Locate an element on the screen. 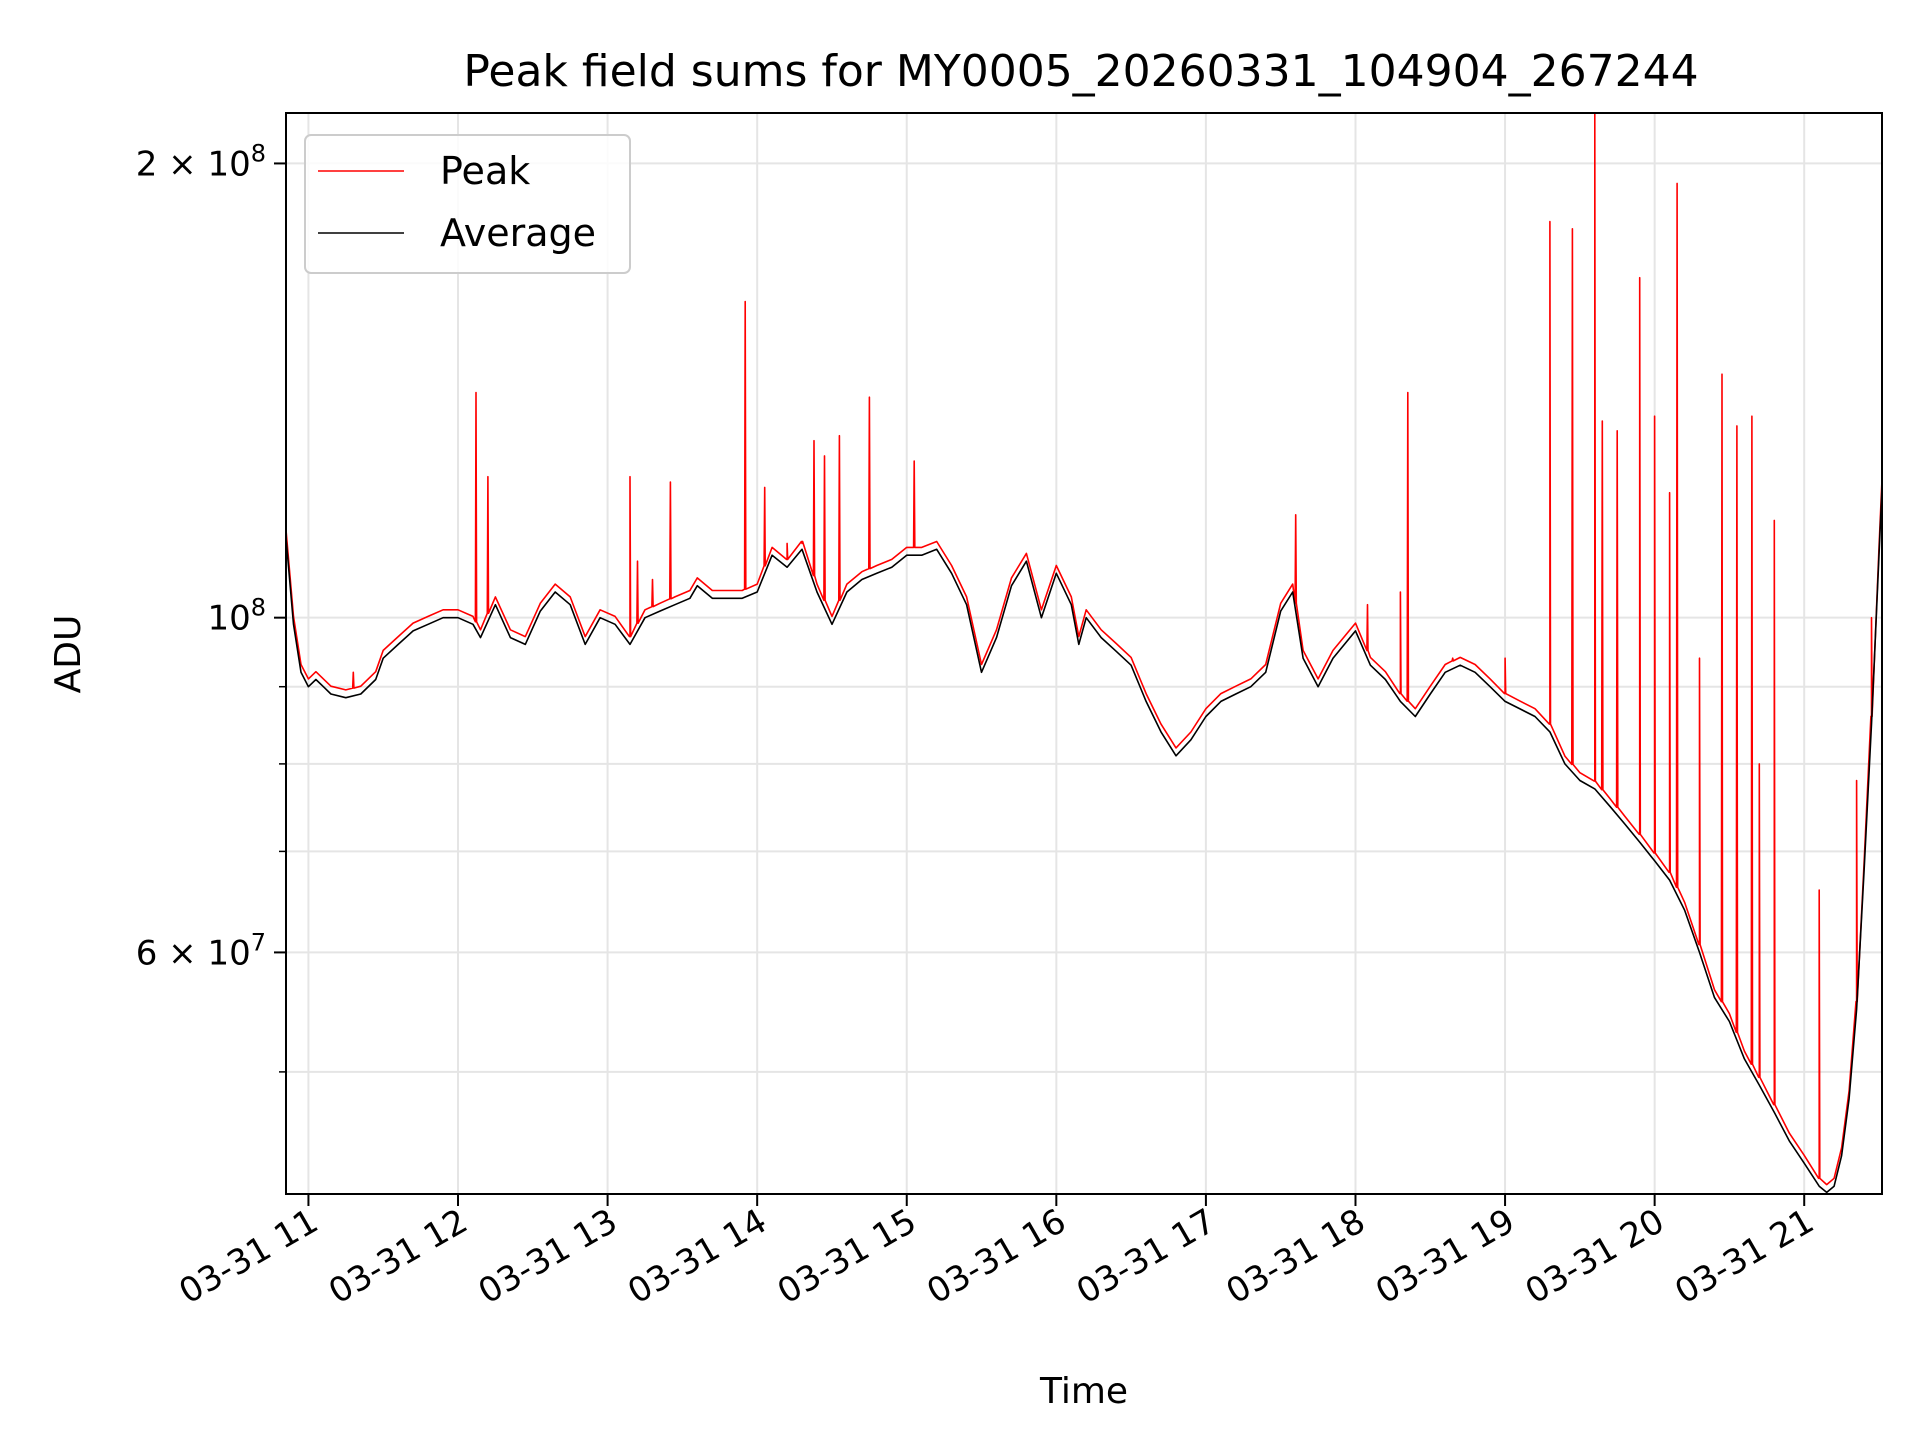 The height and width of the screenshot is (1440, 1920). legend-box is located at coordinates (467, 204).